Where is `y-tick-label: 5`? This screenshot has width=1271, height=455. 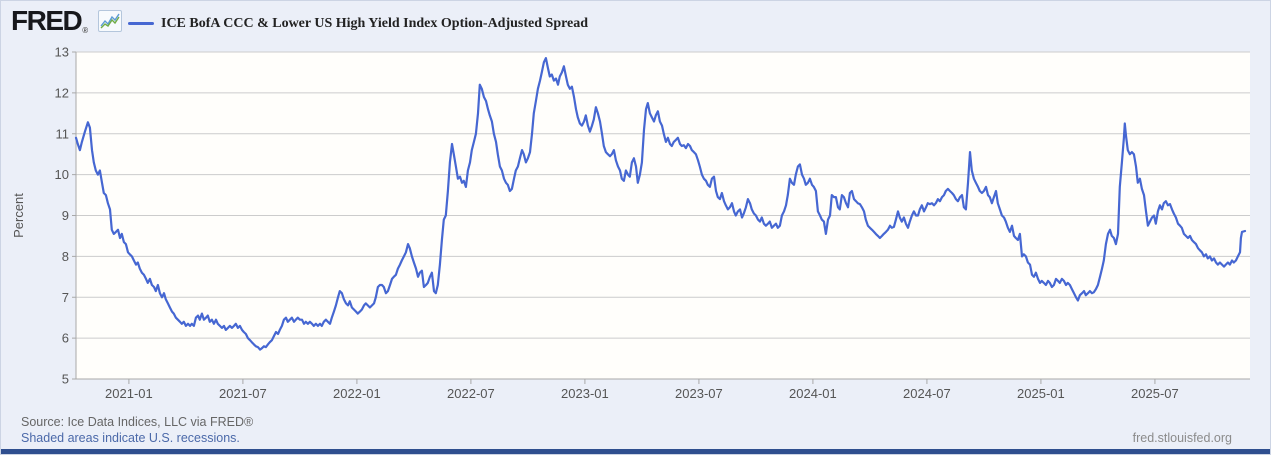
y-tick-label: 5 is located at coordinates (65, 379).